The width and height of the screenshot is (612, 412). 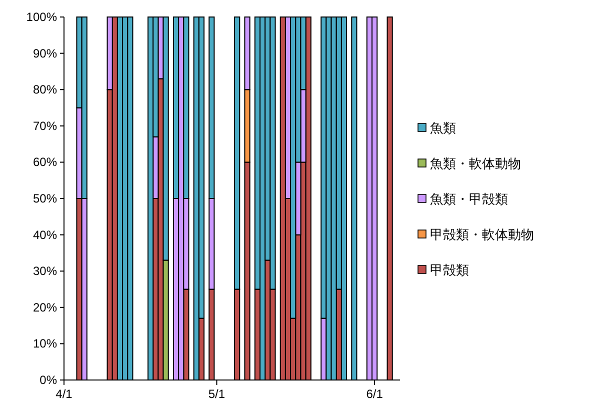 I want to click on y-tick-label: 10%, so click(x=45, y=343).